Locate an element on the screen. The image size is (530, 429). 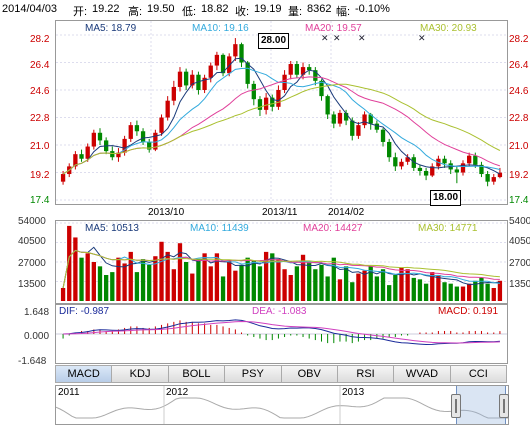
price-ma10-label: MA10: 19.16 is located at coordinates (220, 28).